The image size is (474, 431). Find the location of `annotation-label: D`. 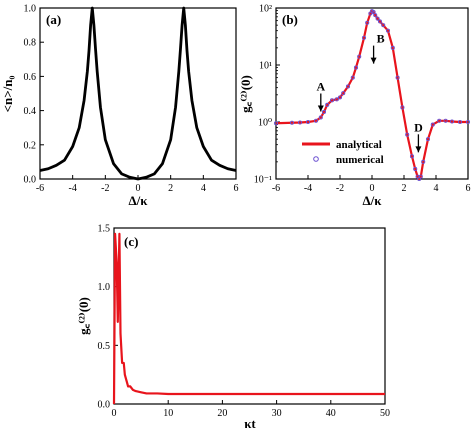

annotation-label: D is located at coordinates (418, 127).